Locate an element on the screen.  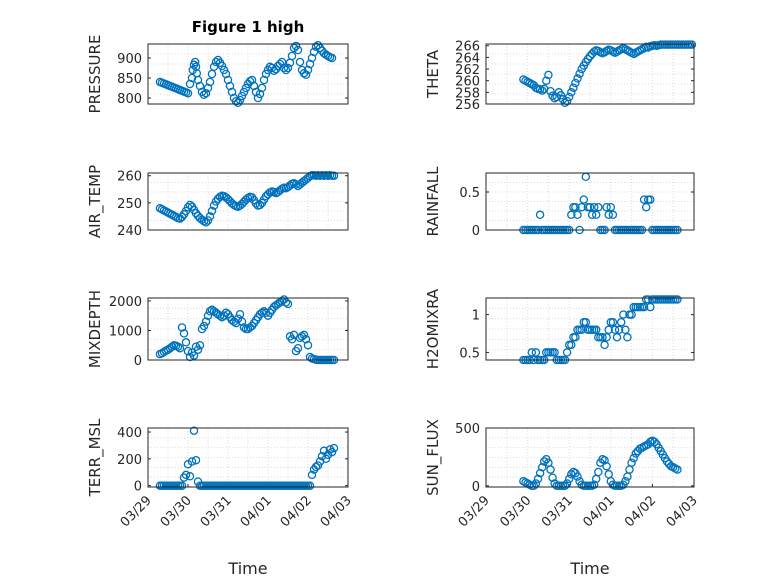
y-tick-label: 0 is located at coordinates (138, 487).